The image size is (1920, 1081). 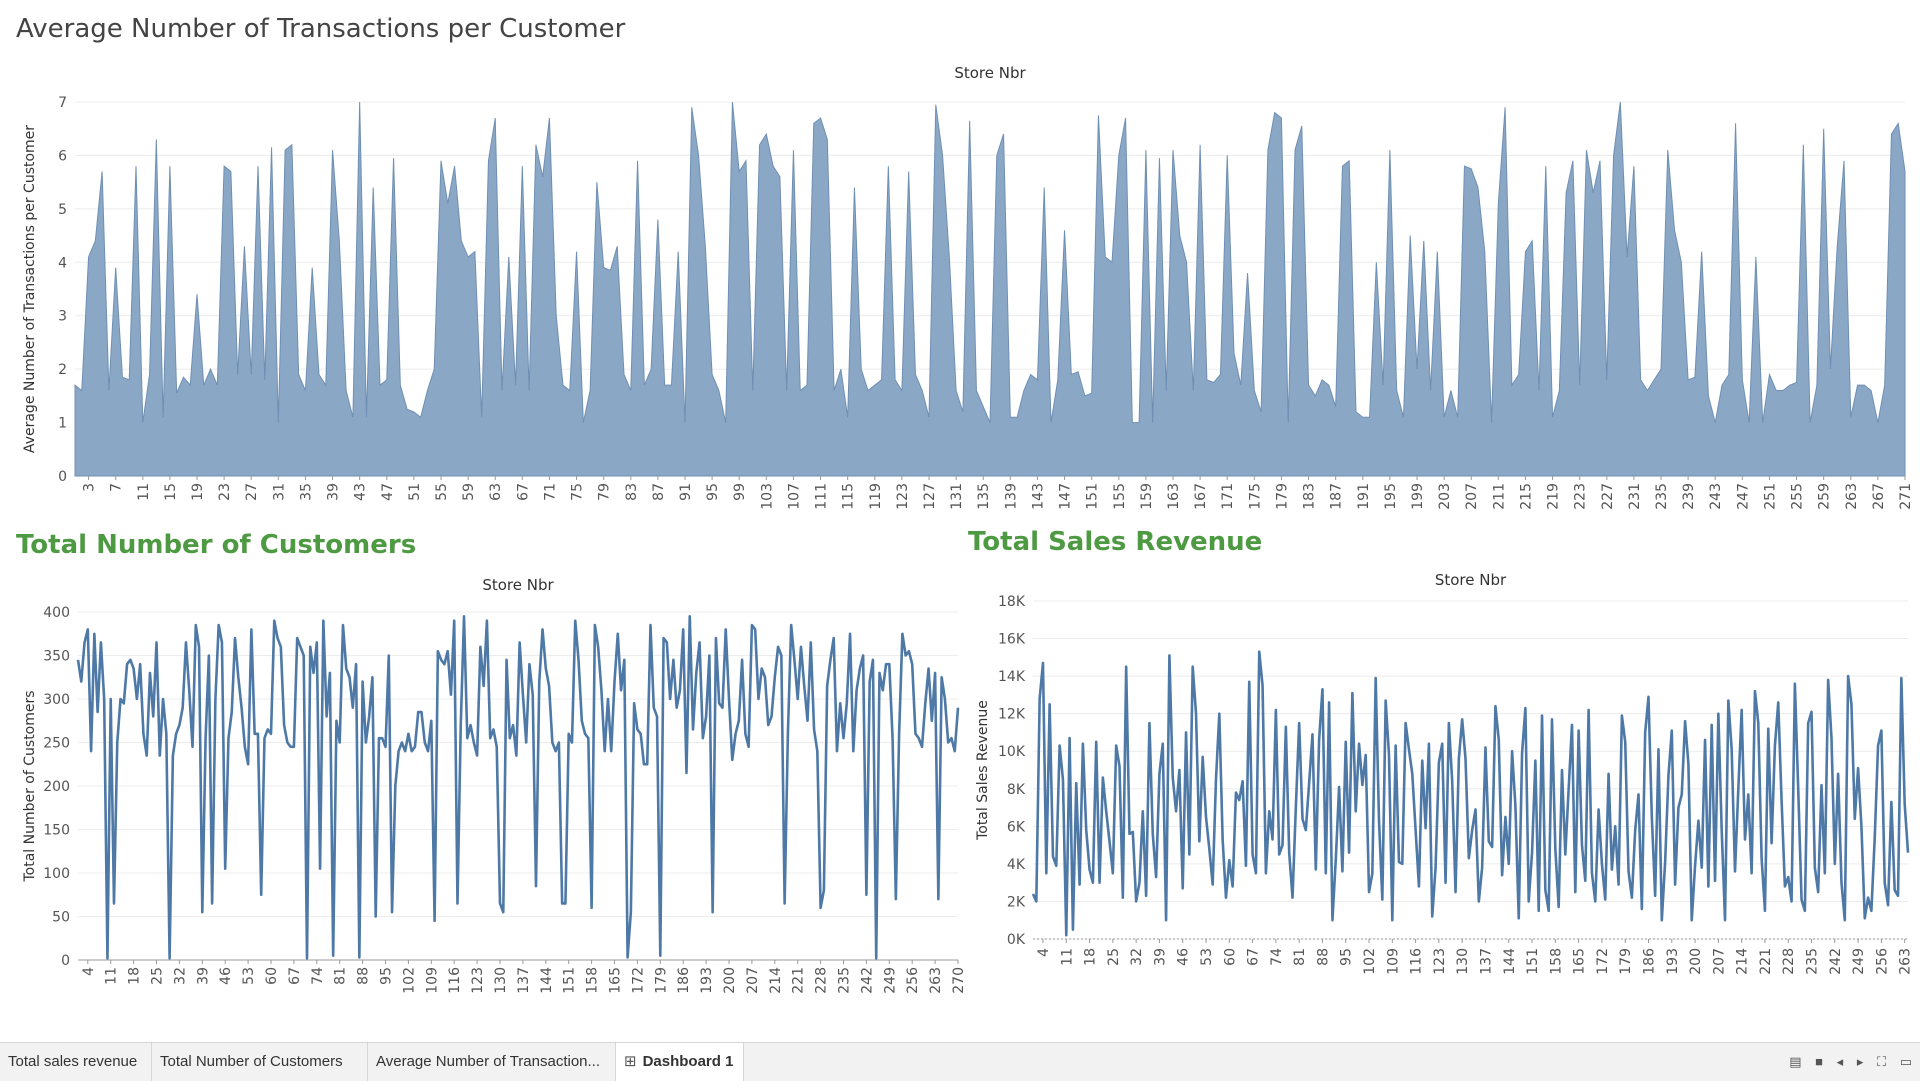 I want to click on tab-total-number-of-customers: Total Number of Customers, so click(x=260, y=1062).